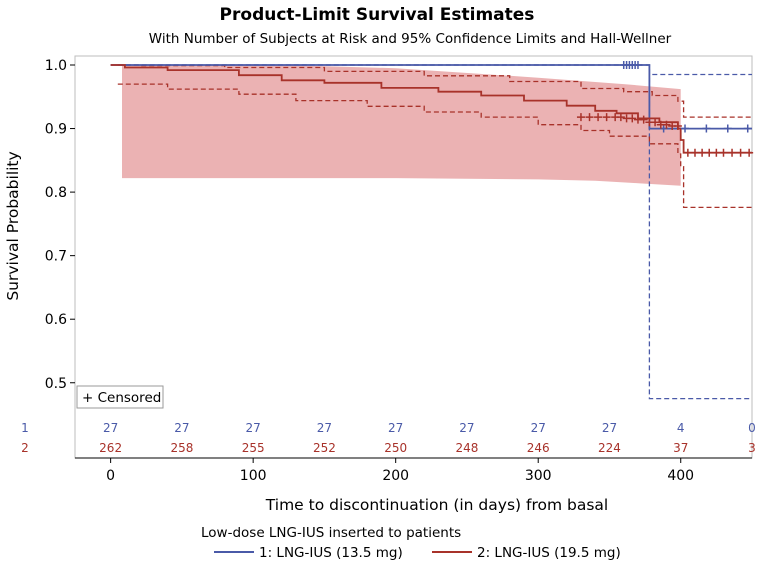  Describe the element at coordinates (56, 257) in the screenshot. I see `y-tick-label: 0.7` at that location.